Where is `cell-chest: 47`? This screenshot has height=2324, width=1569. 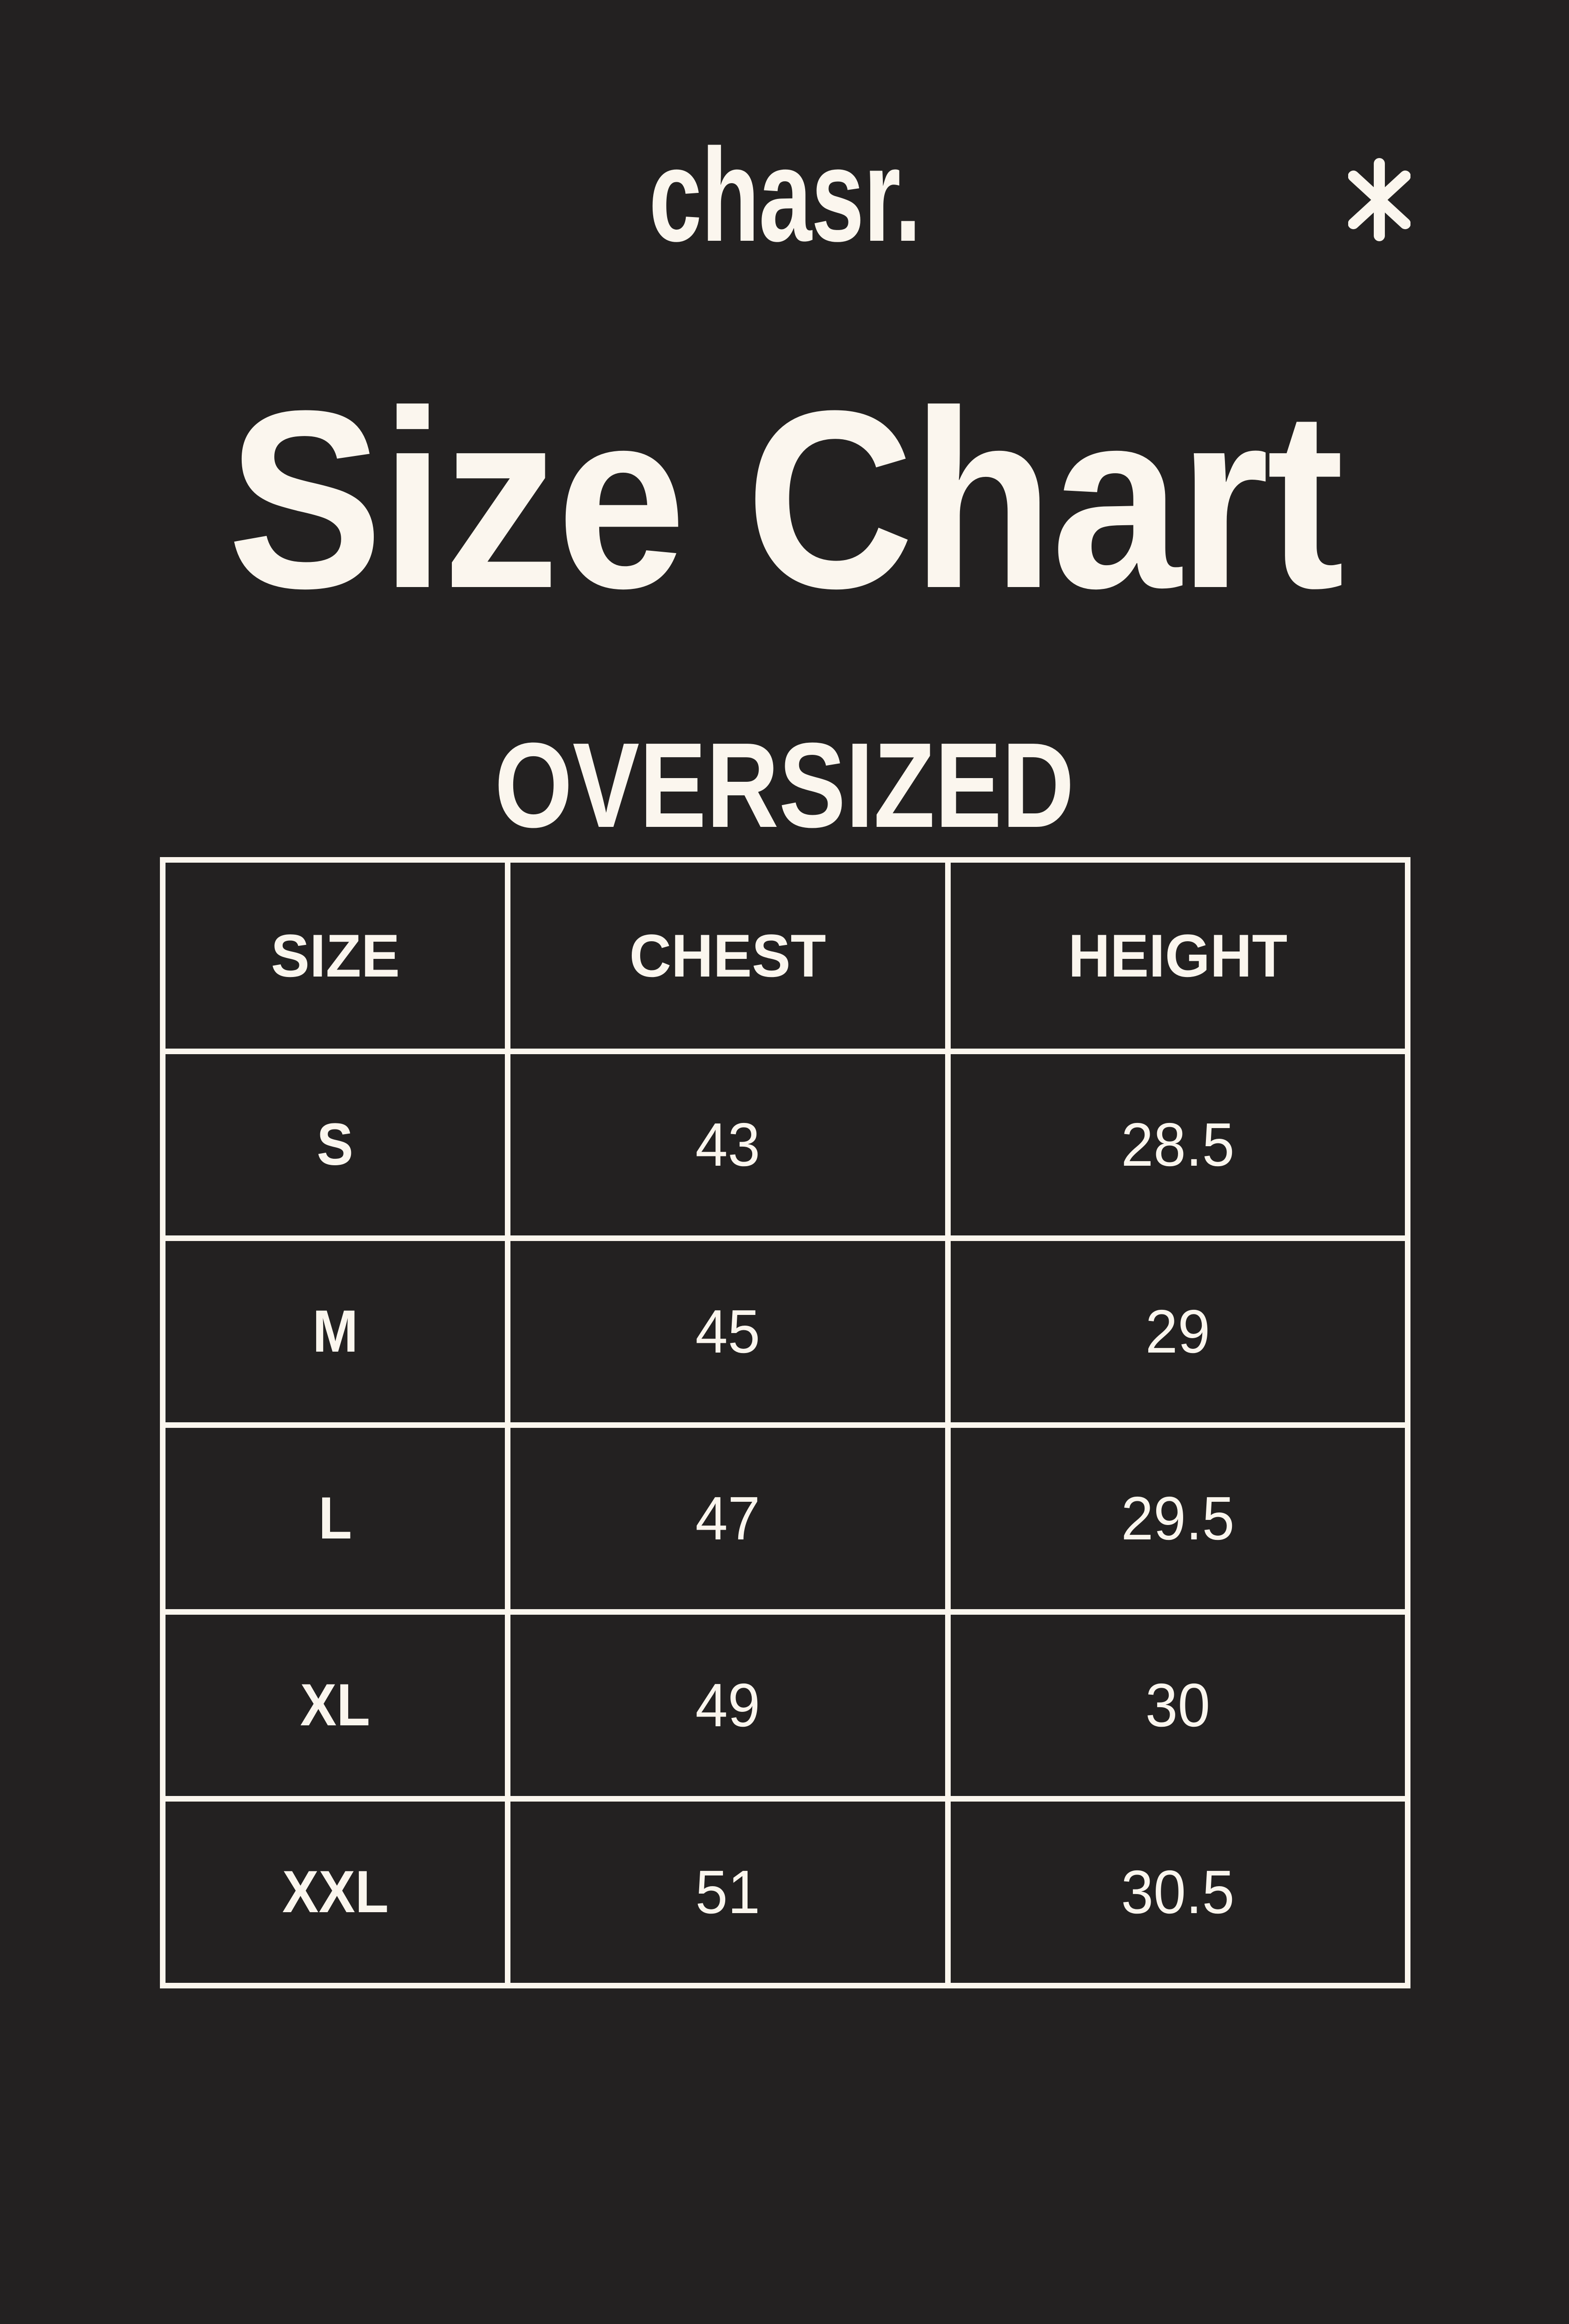
cell-chest: 47 is located at coordinates (727, 1518).